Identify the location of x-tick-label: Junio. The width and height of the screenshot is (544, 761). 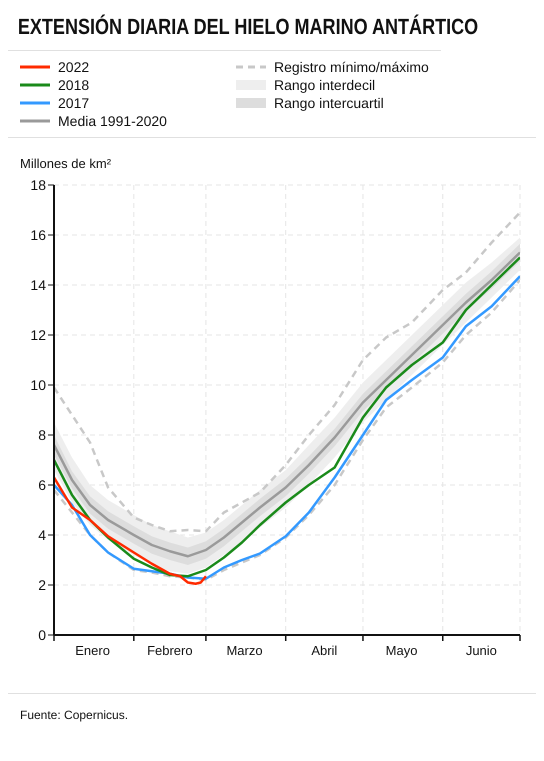
(481, 650).